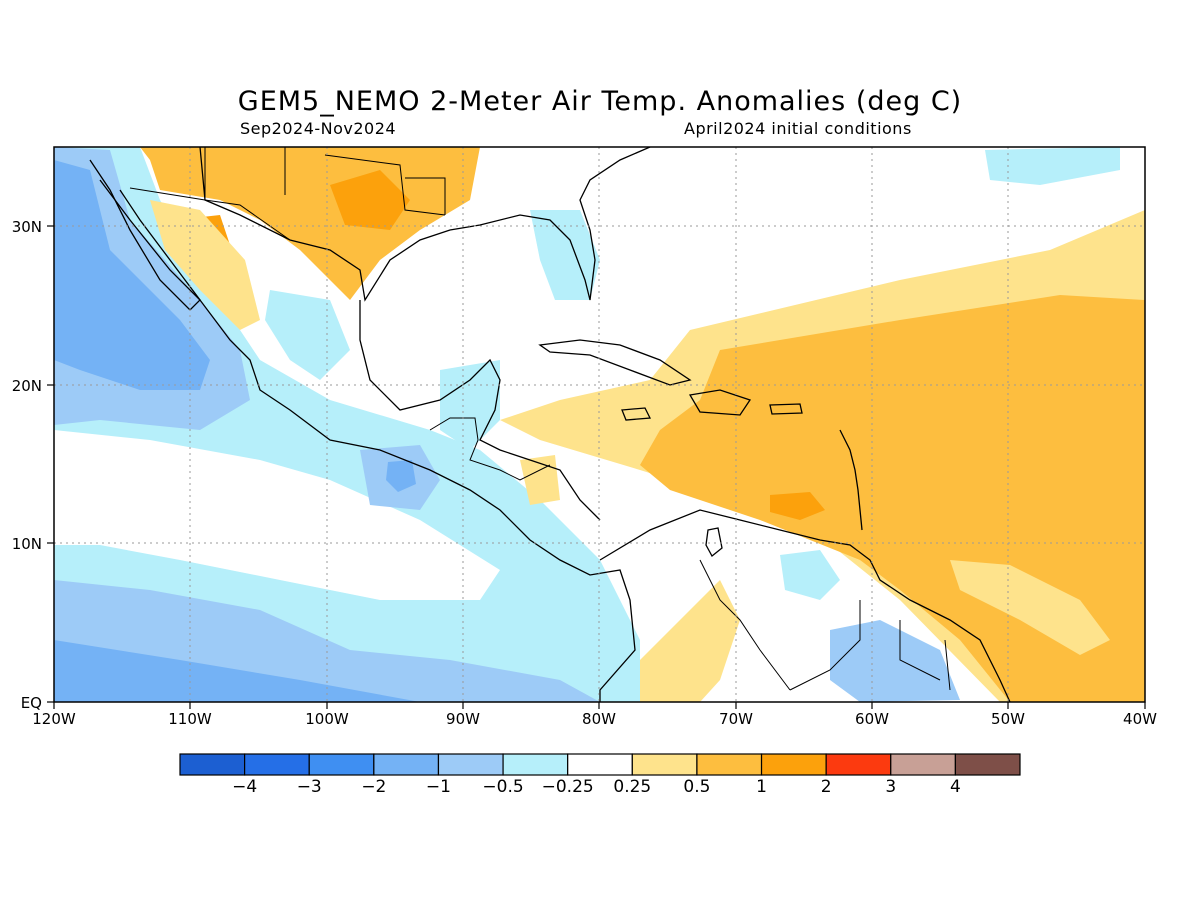  I want to click on colorbar-label: −1, so click(438, 787).